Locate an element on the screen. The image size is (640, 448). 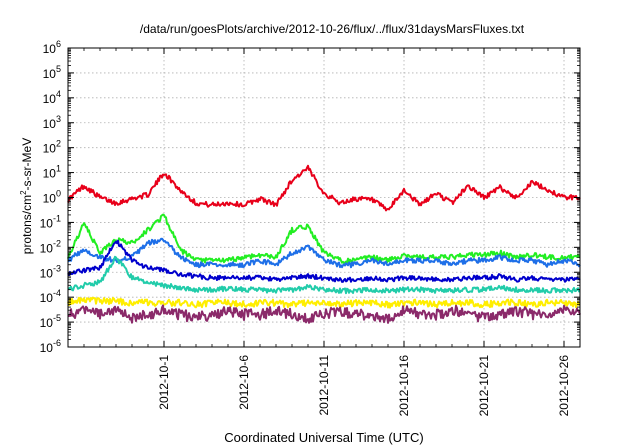
y-tick-exp: 4 is located at coordinates (58, 94).